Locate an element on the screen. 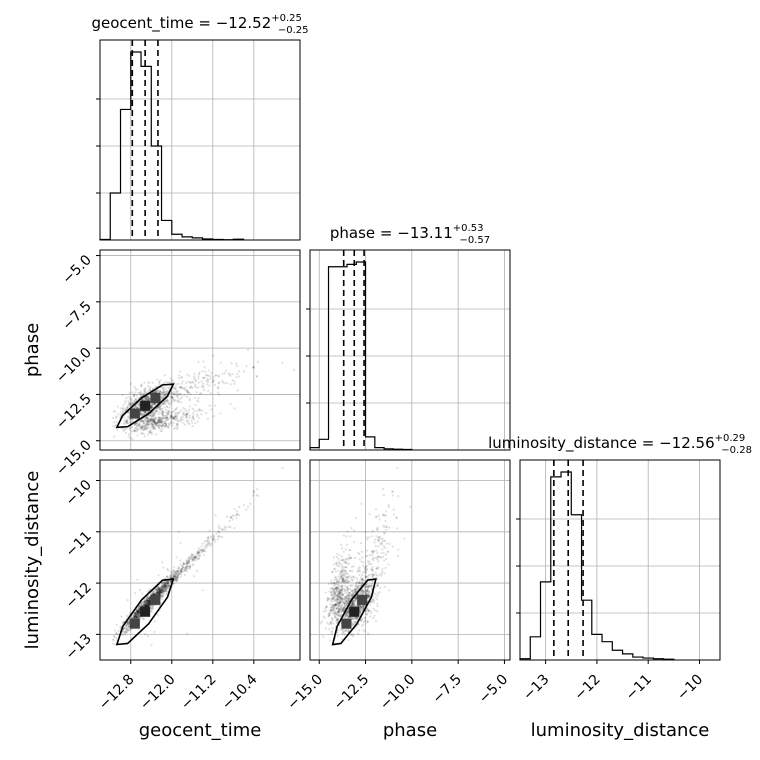 The image size is (760, 760). panel-frame is located at coordinates (410, 350).